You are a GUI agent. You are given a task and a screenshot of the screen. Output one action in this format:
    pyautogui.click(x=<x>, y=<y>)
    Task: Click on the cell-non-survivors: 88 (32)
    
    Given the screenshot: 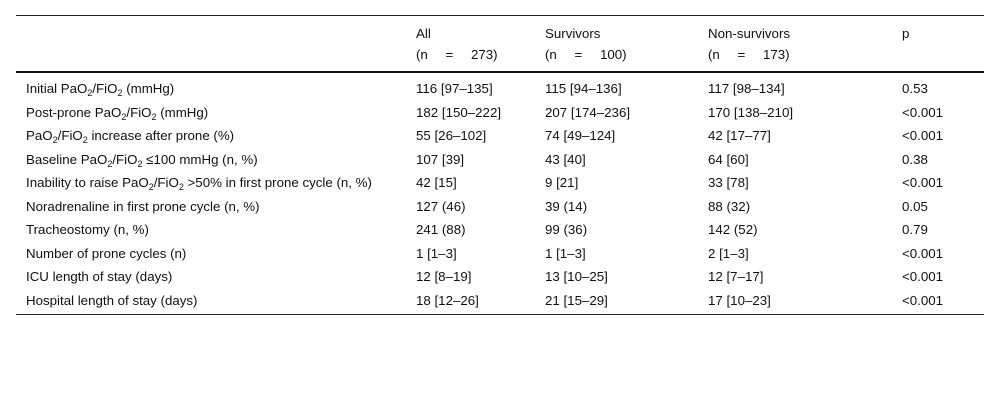 What is the action you would take?
    pyautogui.click(x=729, y=206)
    